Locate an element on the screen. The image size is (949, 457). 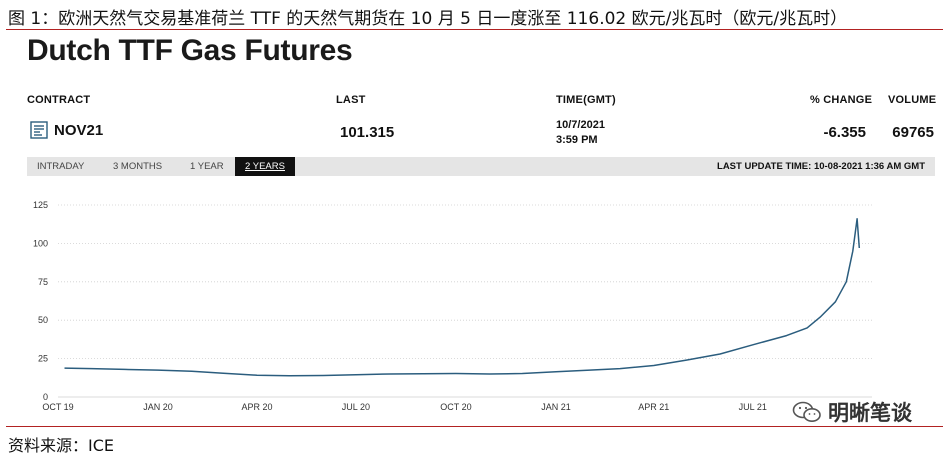
contract-document-icon is located at coordinates (39, 130).